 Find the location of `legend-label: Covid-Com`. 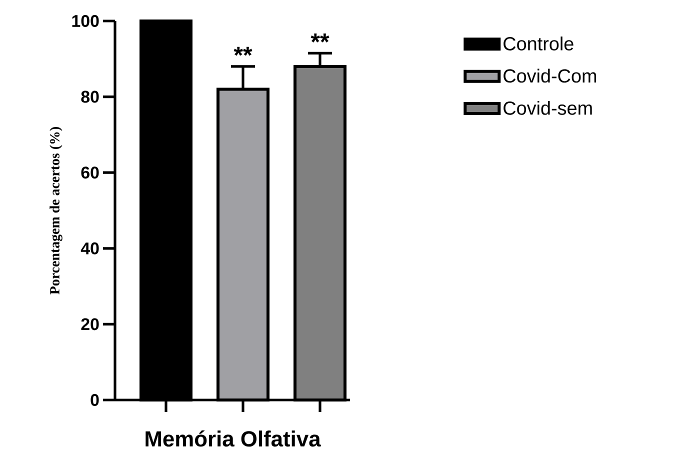

legend-label: Covid-Com is located at coordinates (550, 75).